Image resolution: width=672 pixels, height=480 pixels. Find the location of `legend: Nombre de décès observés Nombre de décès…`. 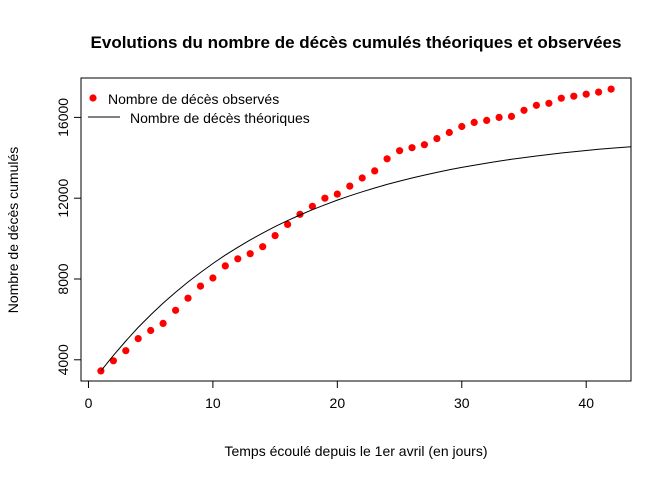

legend: Nombre de décès observés Nombre de décès… is located at coordinates (199, 108).